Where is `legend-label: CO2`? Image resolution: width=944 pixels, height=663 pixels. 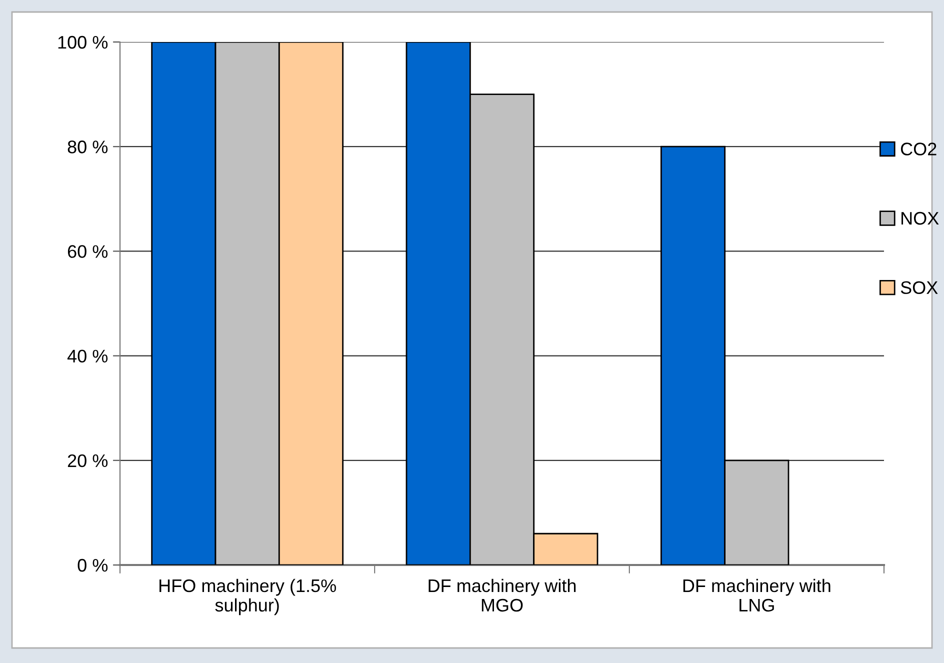 legend-label: CO2 is located at coordinates (918, 149).